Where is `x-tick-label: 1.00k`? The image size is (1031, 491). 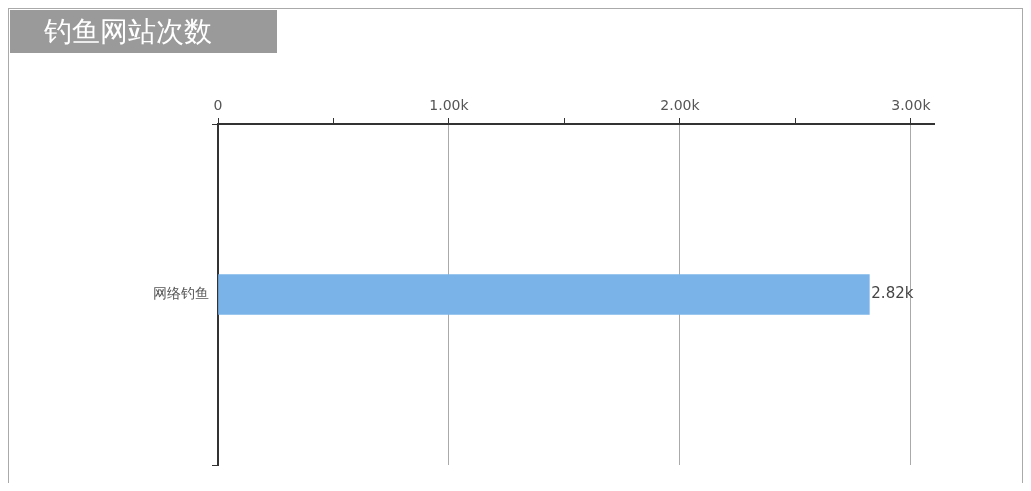
x-tick-label: 1.00k is located at coordinates (449, 105).